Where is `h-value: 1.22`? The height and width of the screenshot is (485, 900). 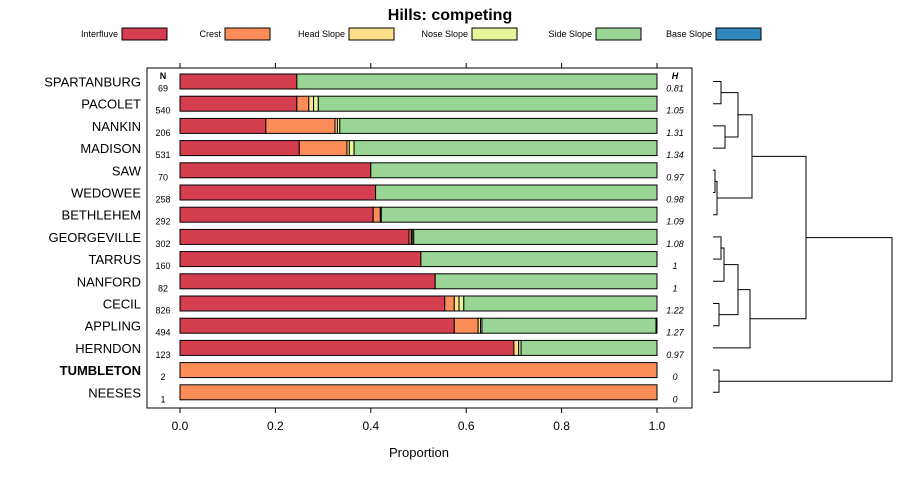
h-value: 1.22 is located at coordinates (675, 311).